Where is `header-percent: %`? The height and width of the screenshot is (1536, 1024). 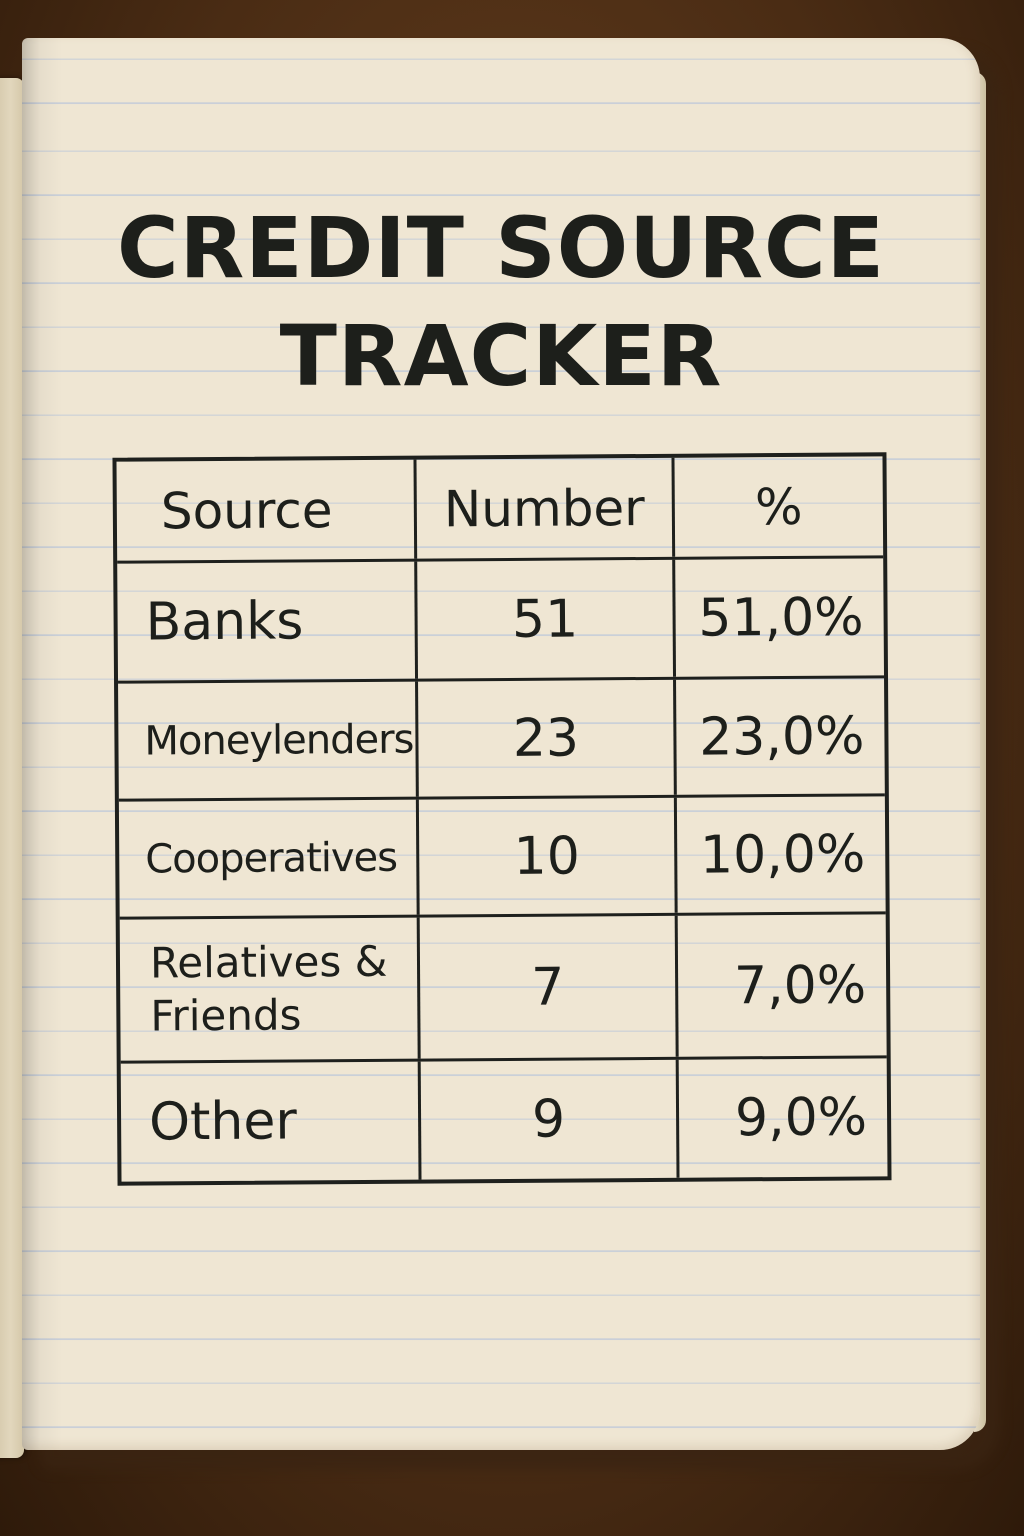
header-percent: % is located at coordinates (778, 506).